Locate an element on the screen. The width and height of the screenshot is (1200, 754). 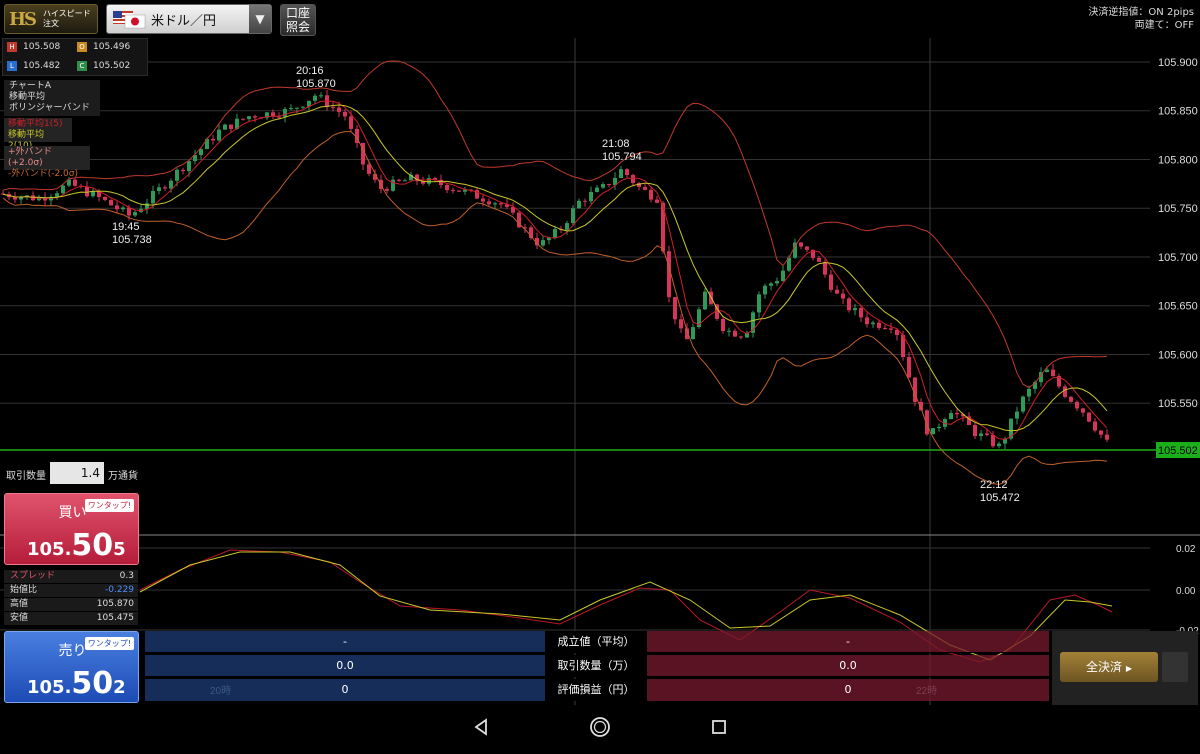
settle-all-button: 全決済 ▶ is located at coordinates (1109, 667).